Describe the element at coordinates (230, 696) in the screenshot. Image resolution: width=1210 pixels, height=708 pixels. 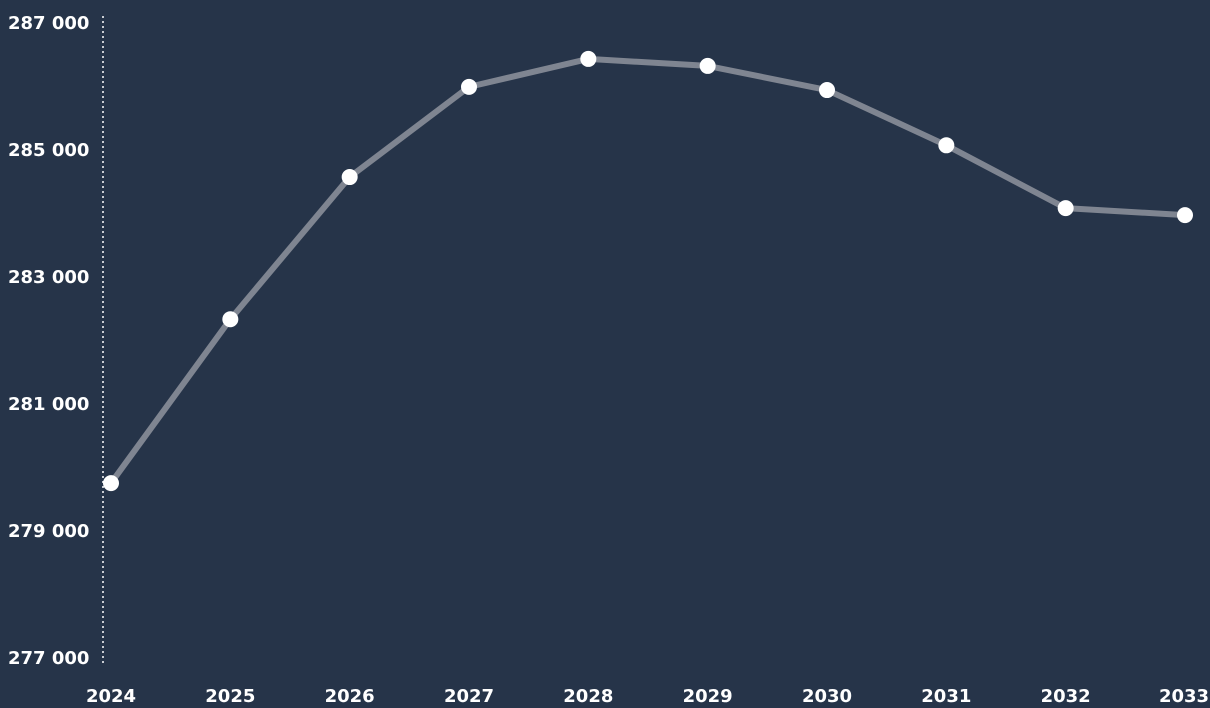
I see `x-tick-label: 2025` at that location.